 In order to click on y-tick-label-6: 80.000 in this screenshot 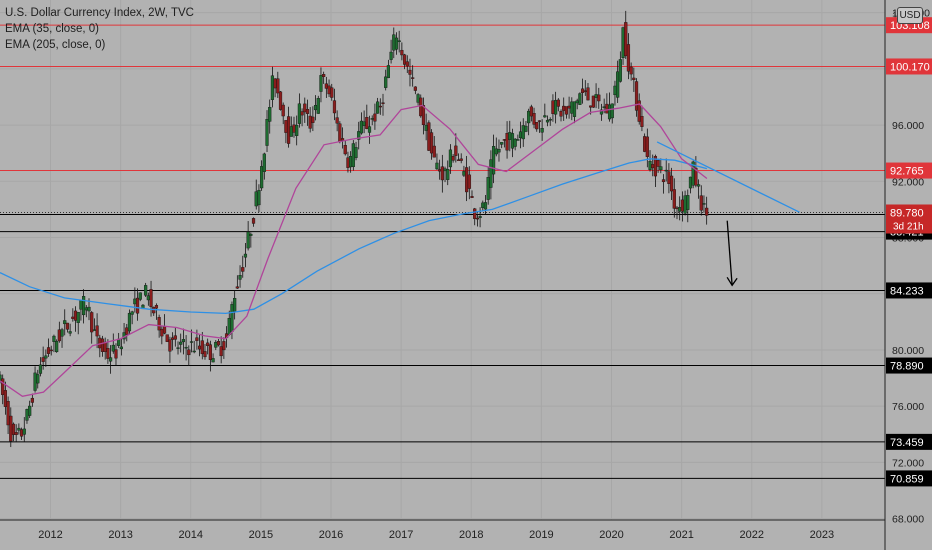, I will do `click(908, 351)`.